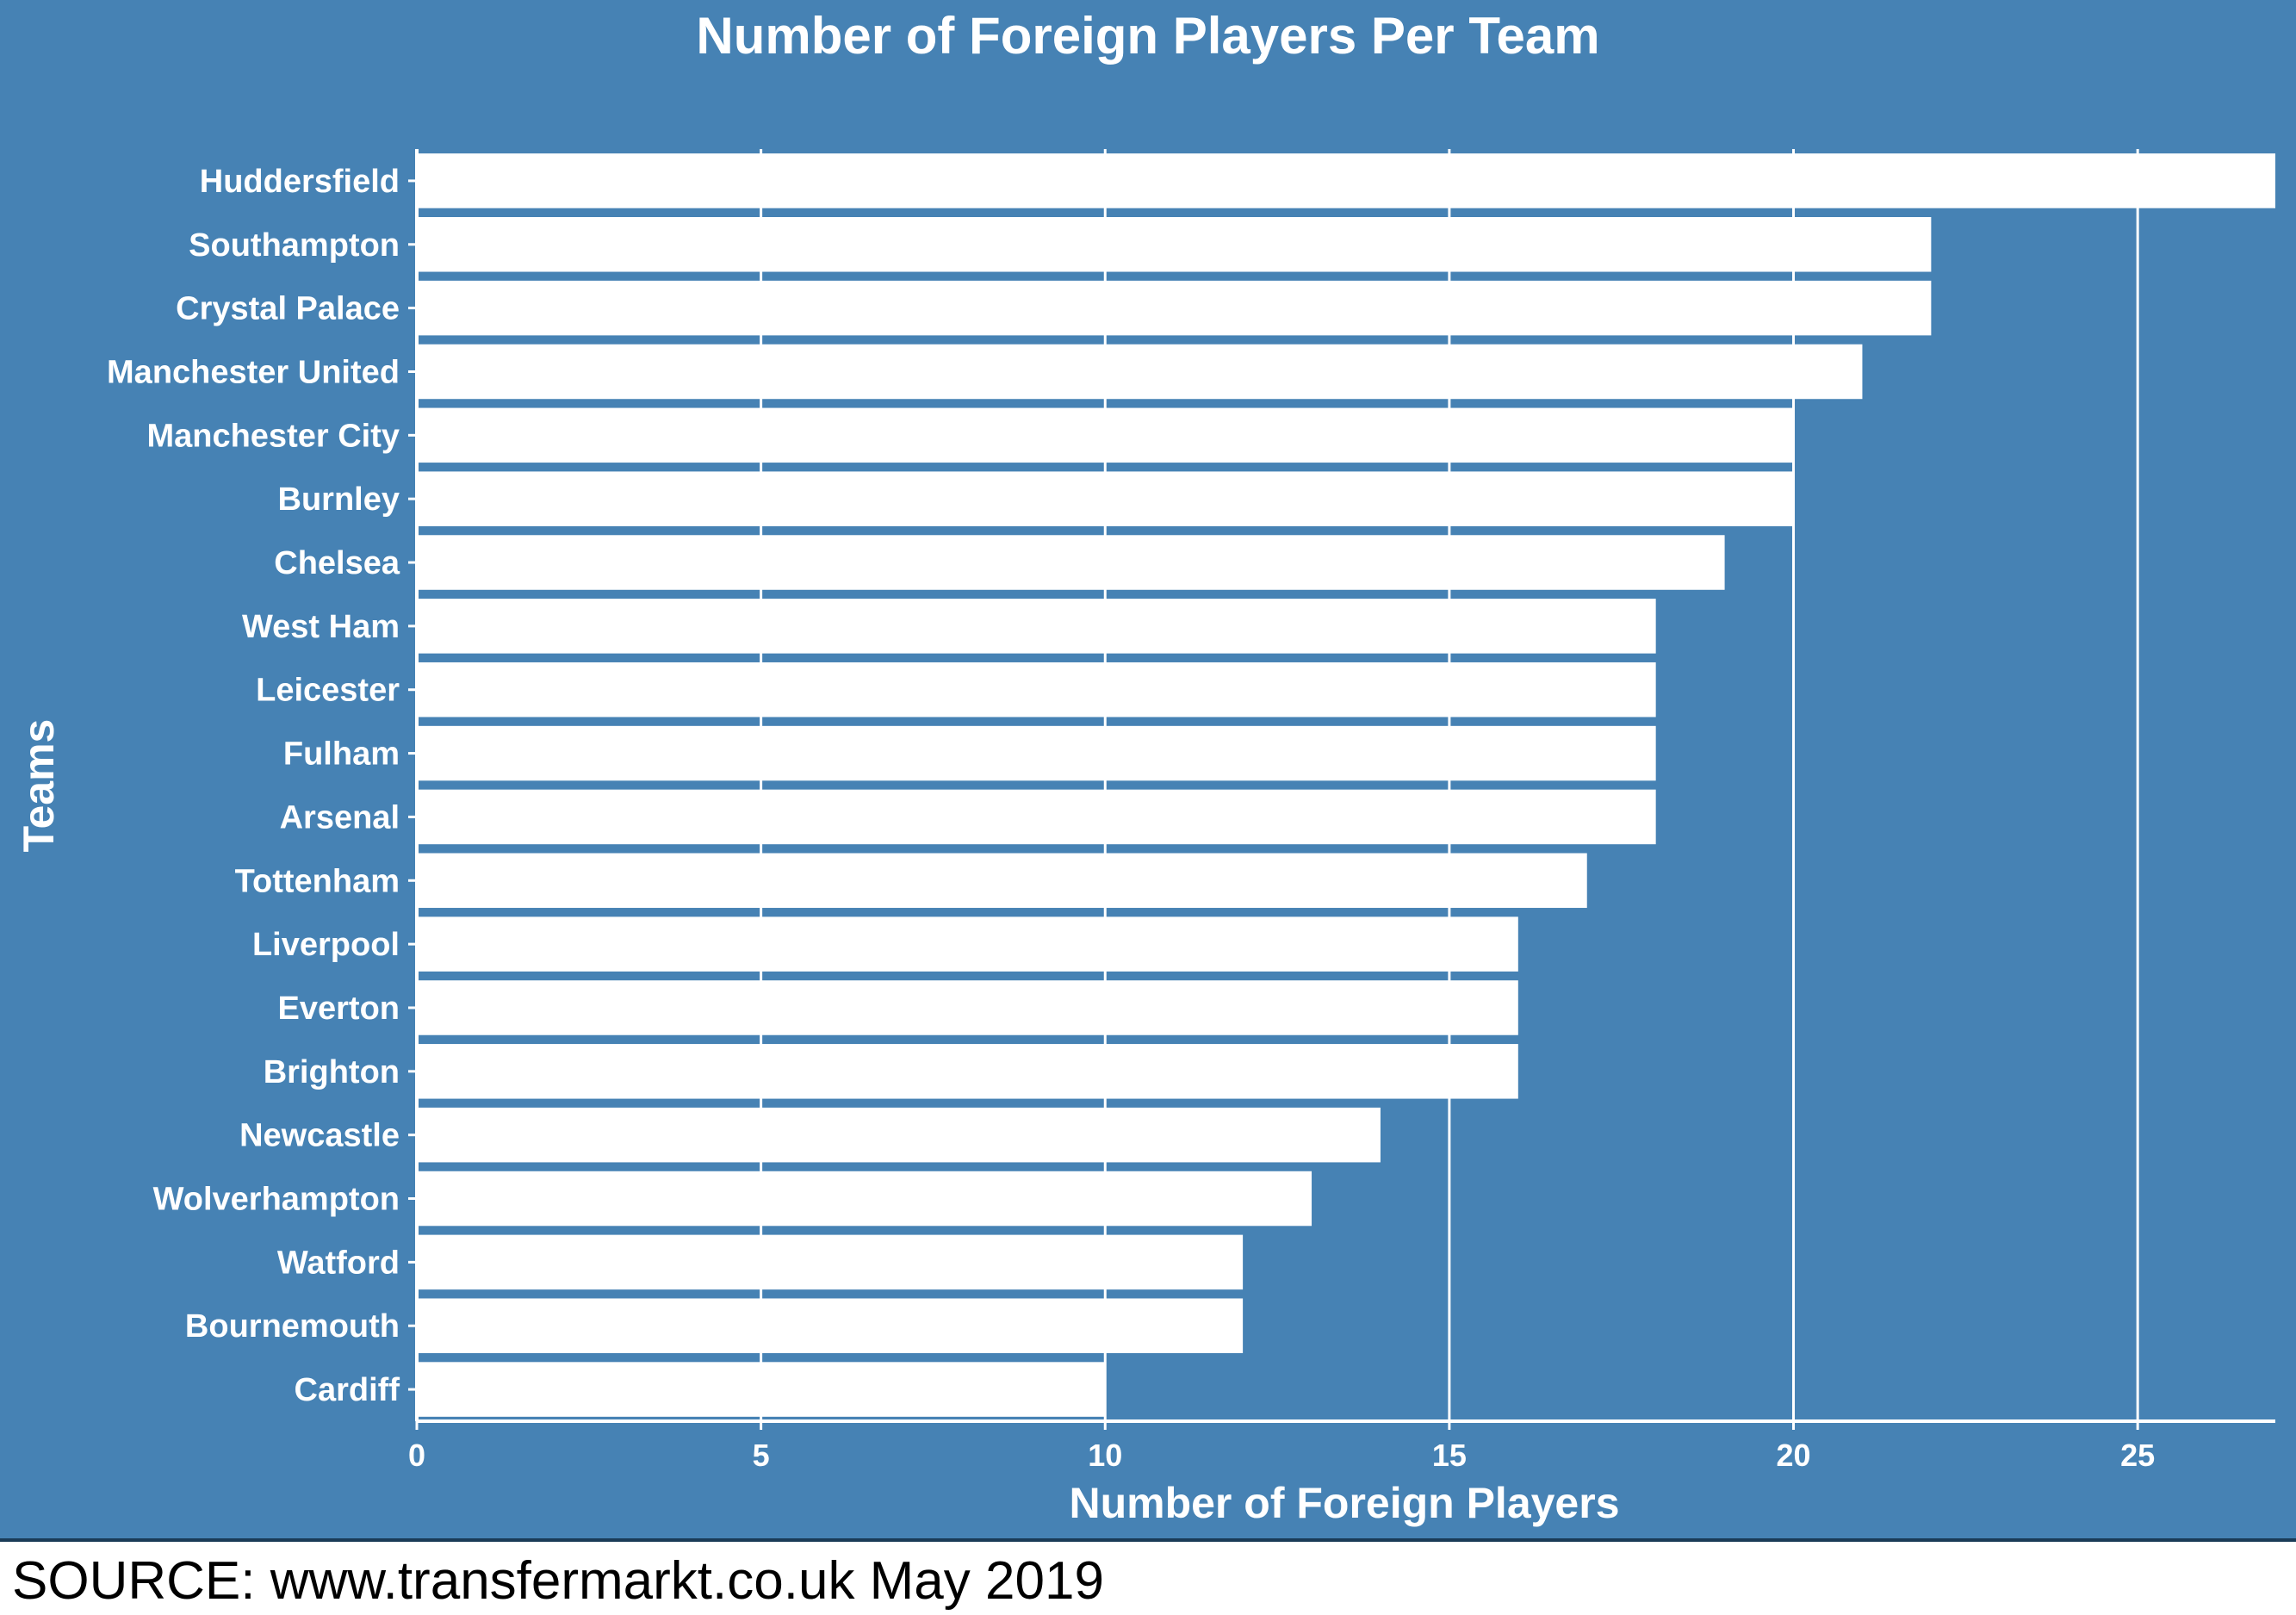 The image size is (2296, 1615). I want to click on y-tick-label-brighton: Brighton, so click(332, 1072).